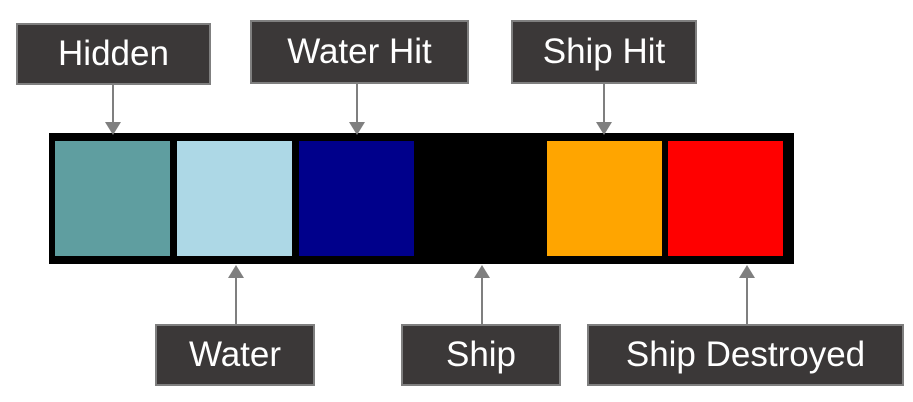 The image size is (913, 402). Describe the element at coordinates (113, 54) in the screenshot. I see `hidden-label: Hidden` at that location.